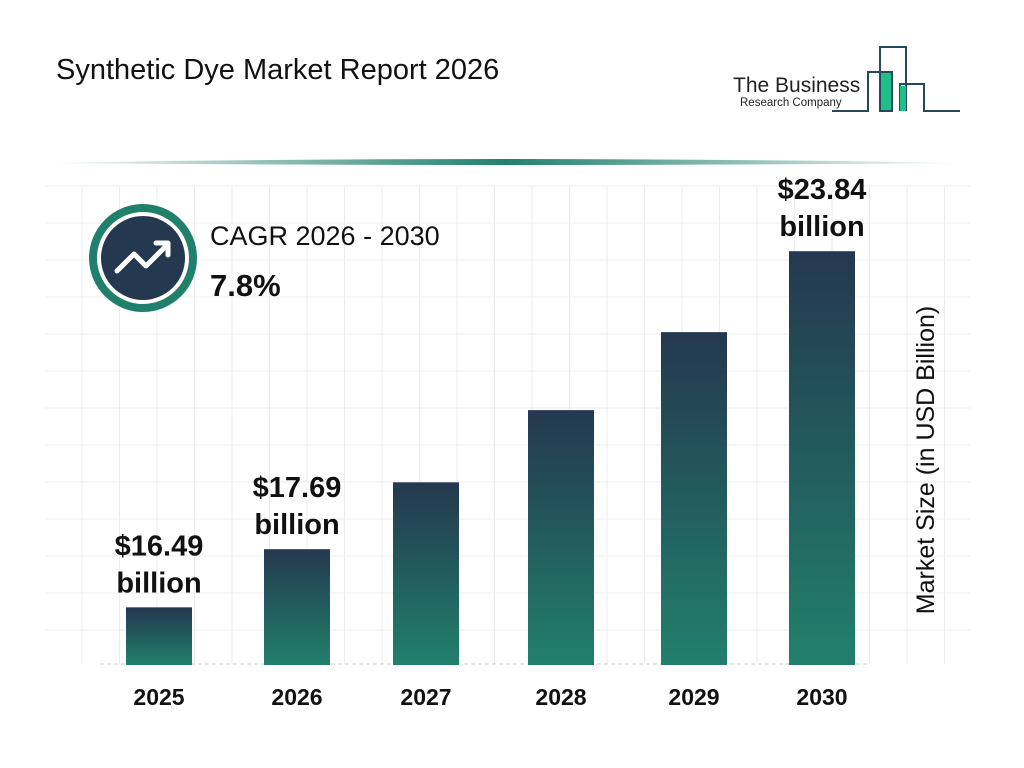 This screenshot has height=768, width=1024. I want to click on cagr-label: CAGR 2026 - 2030, so click(325, 236).